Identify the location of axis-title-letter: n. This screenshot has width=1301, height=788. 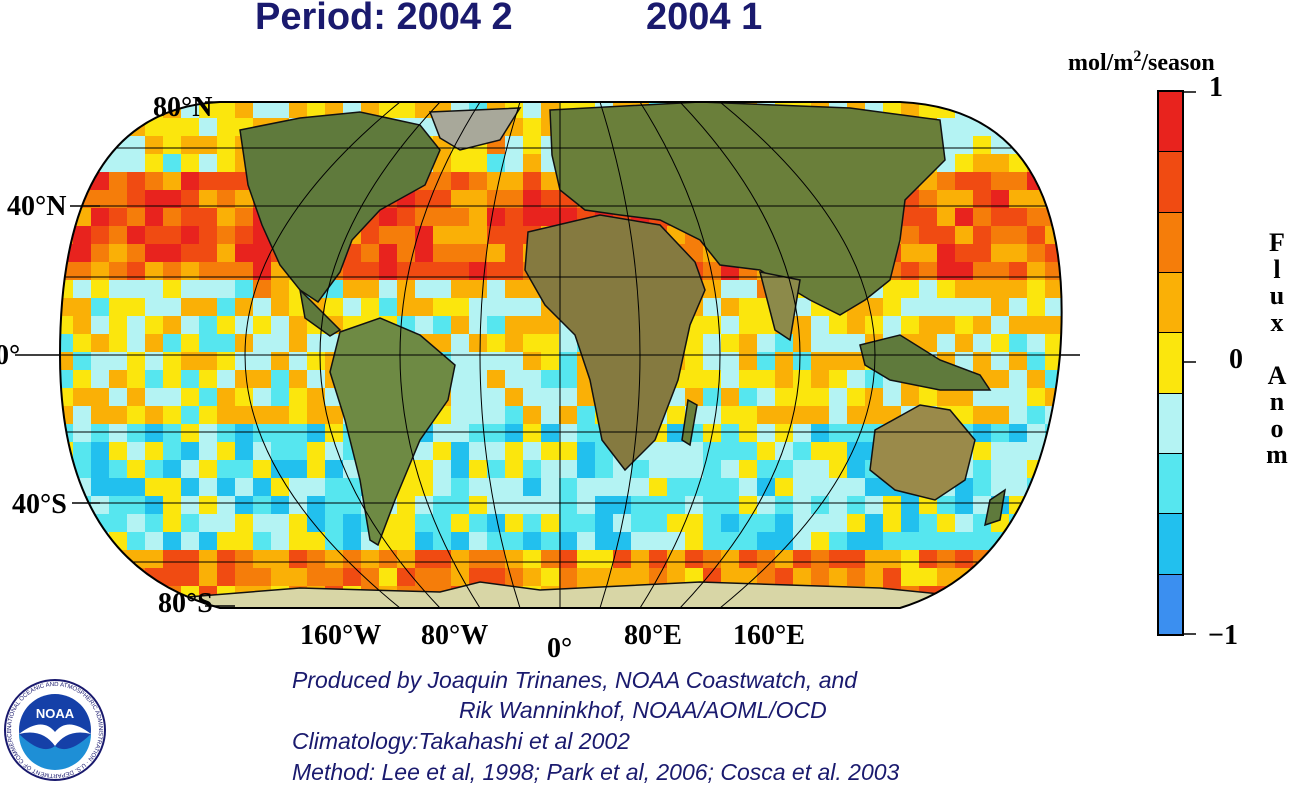
(1277, 401).